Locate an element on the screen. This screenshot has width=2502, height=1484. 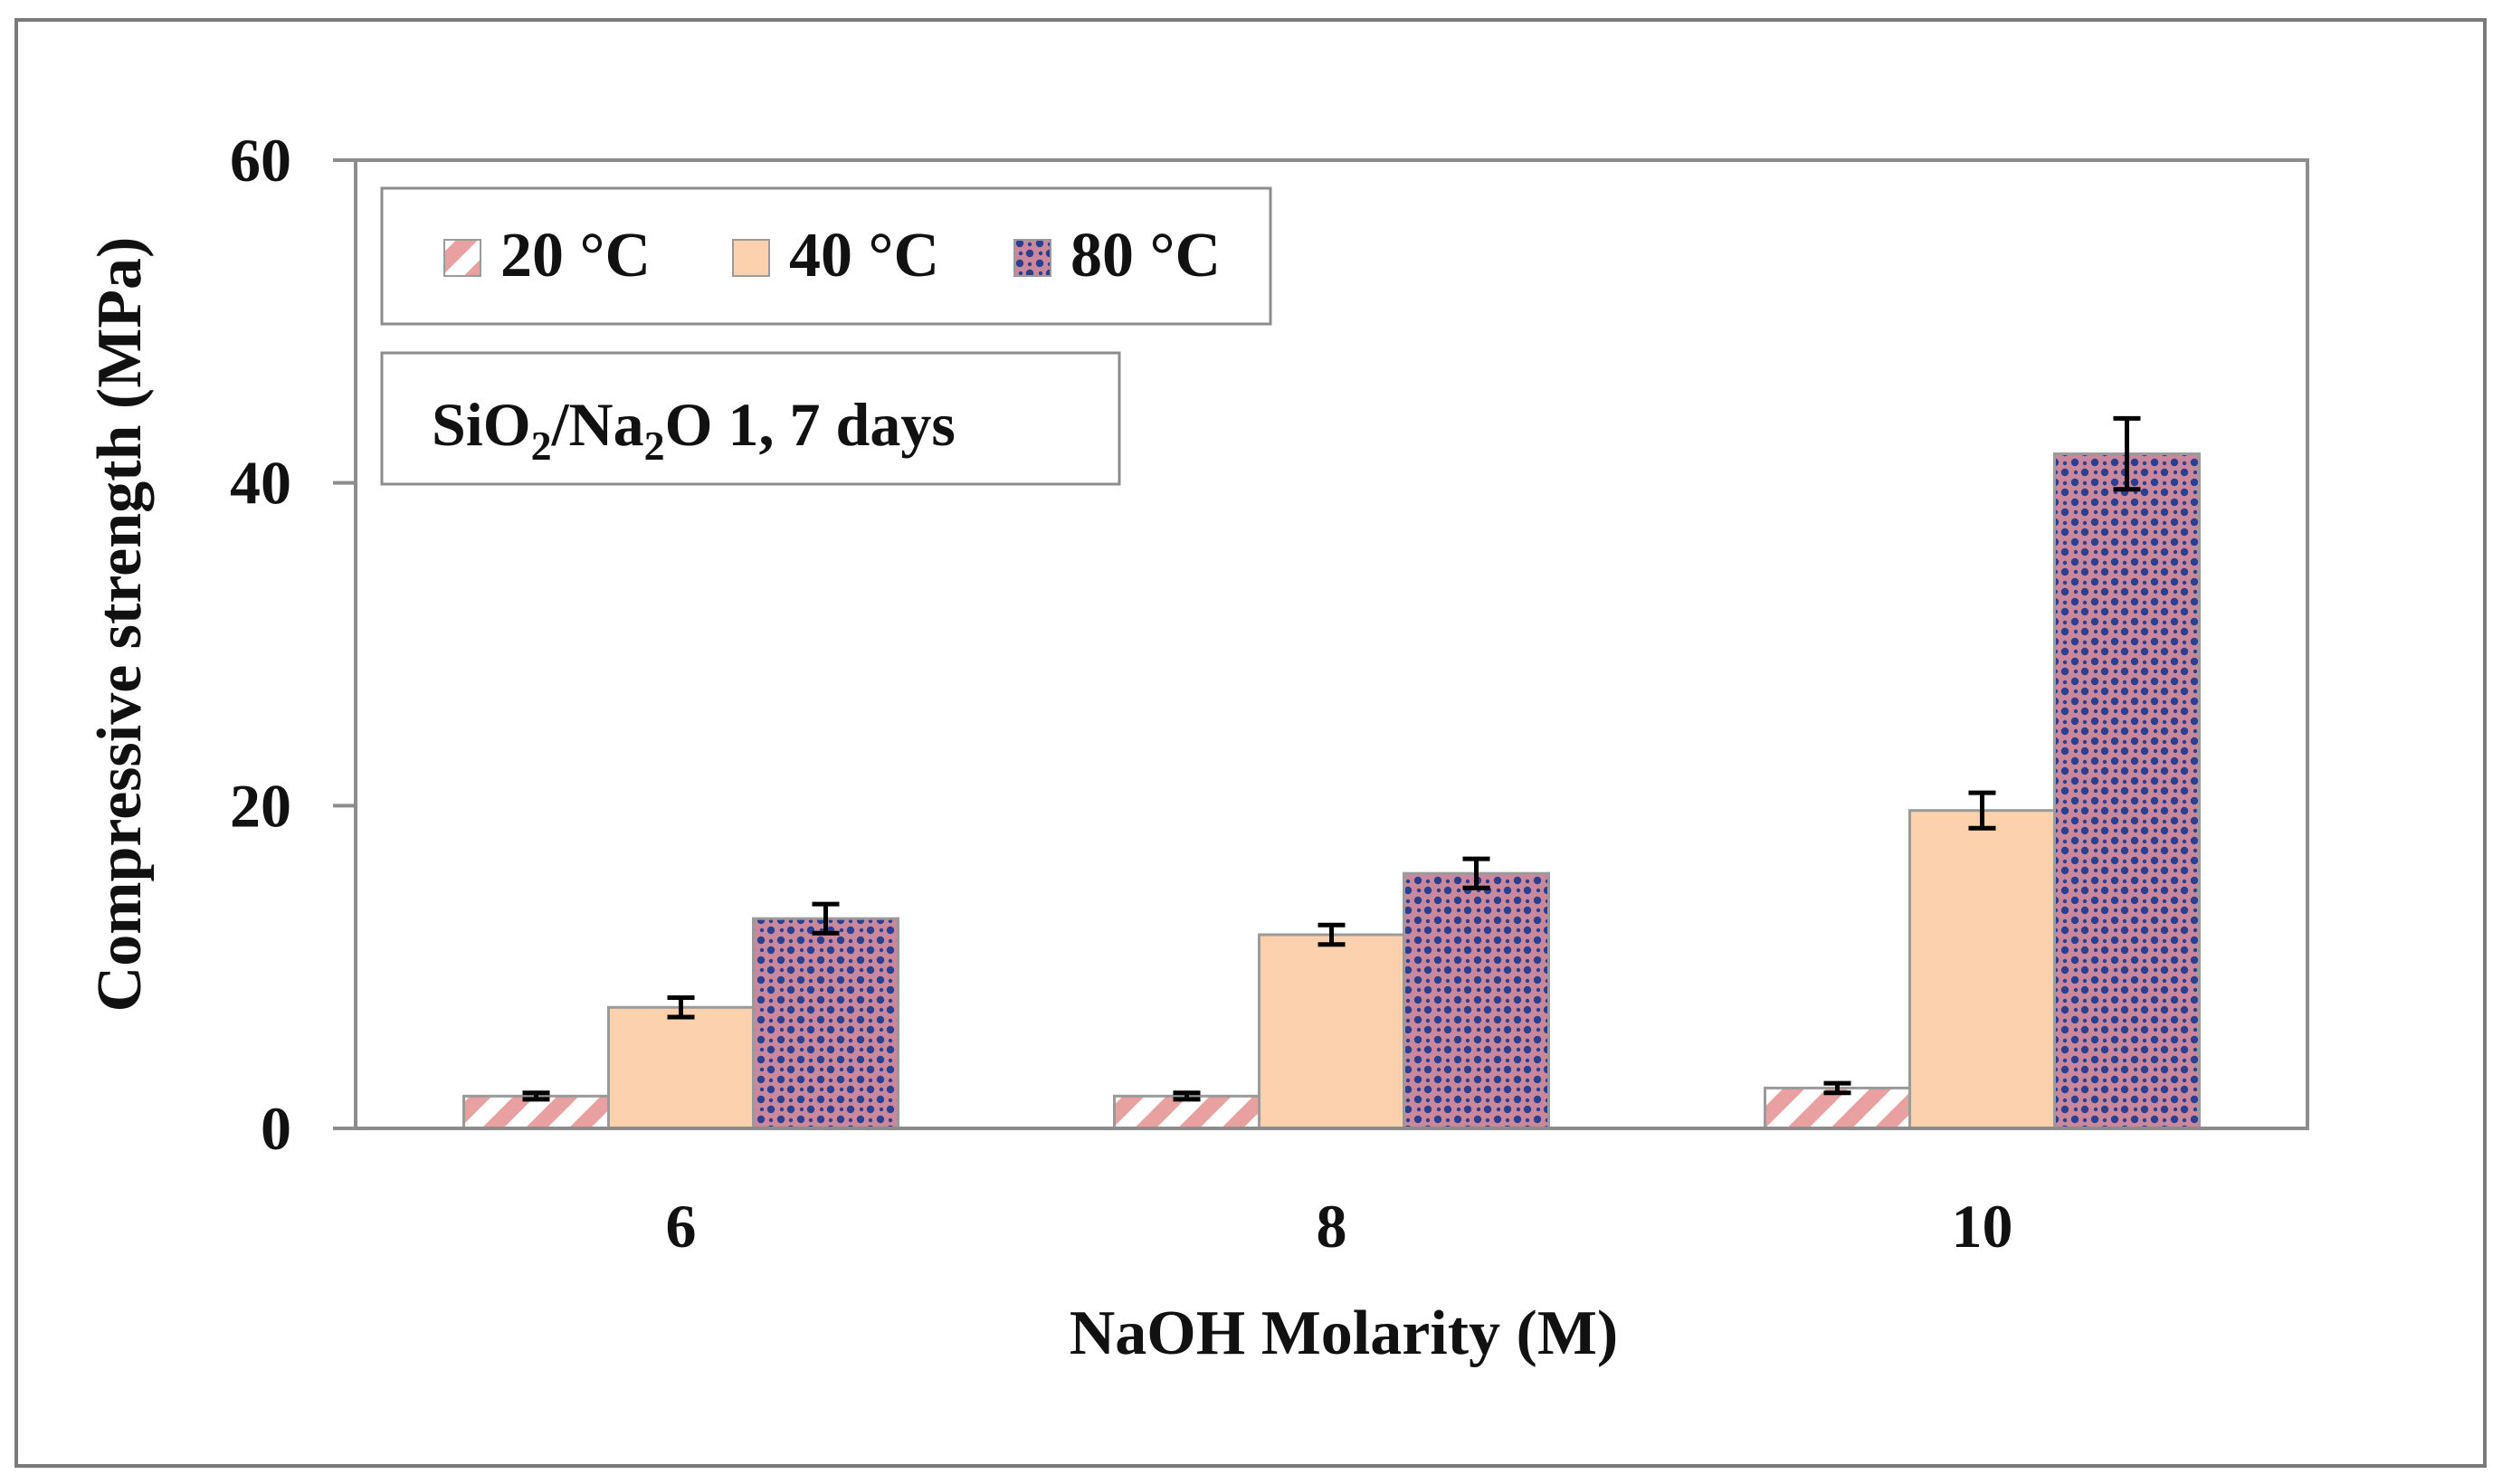
condition-note: SiO2/Na2O 1, 7 days is located at coordinates (751, 418).